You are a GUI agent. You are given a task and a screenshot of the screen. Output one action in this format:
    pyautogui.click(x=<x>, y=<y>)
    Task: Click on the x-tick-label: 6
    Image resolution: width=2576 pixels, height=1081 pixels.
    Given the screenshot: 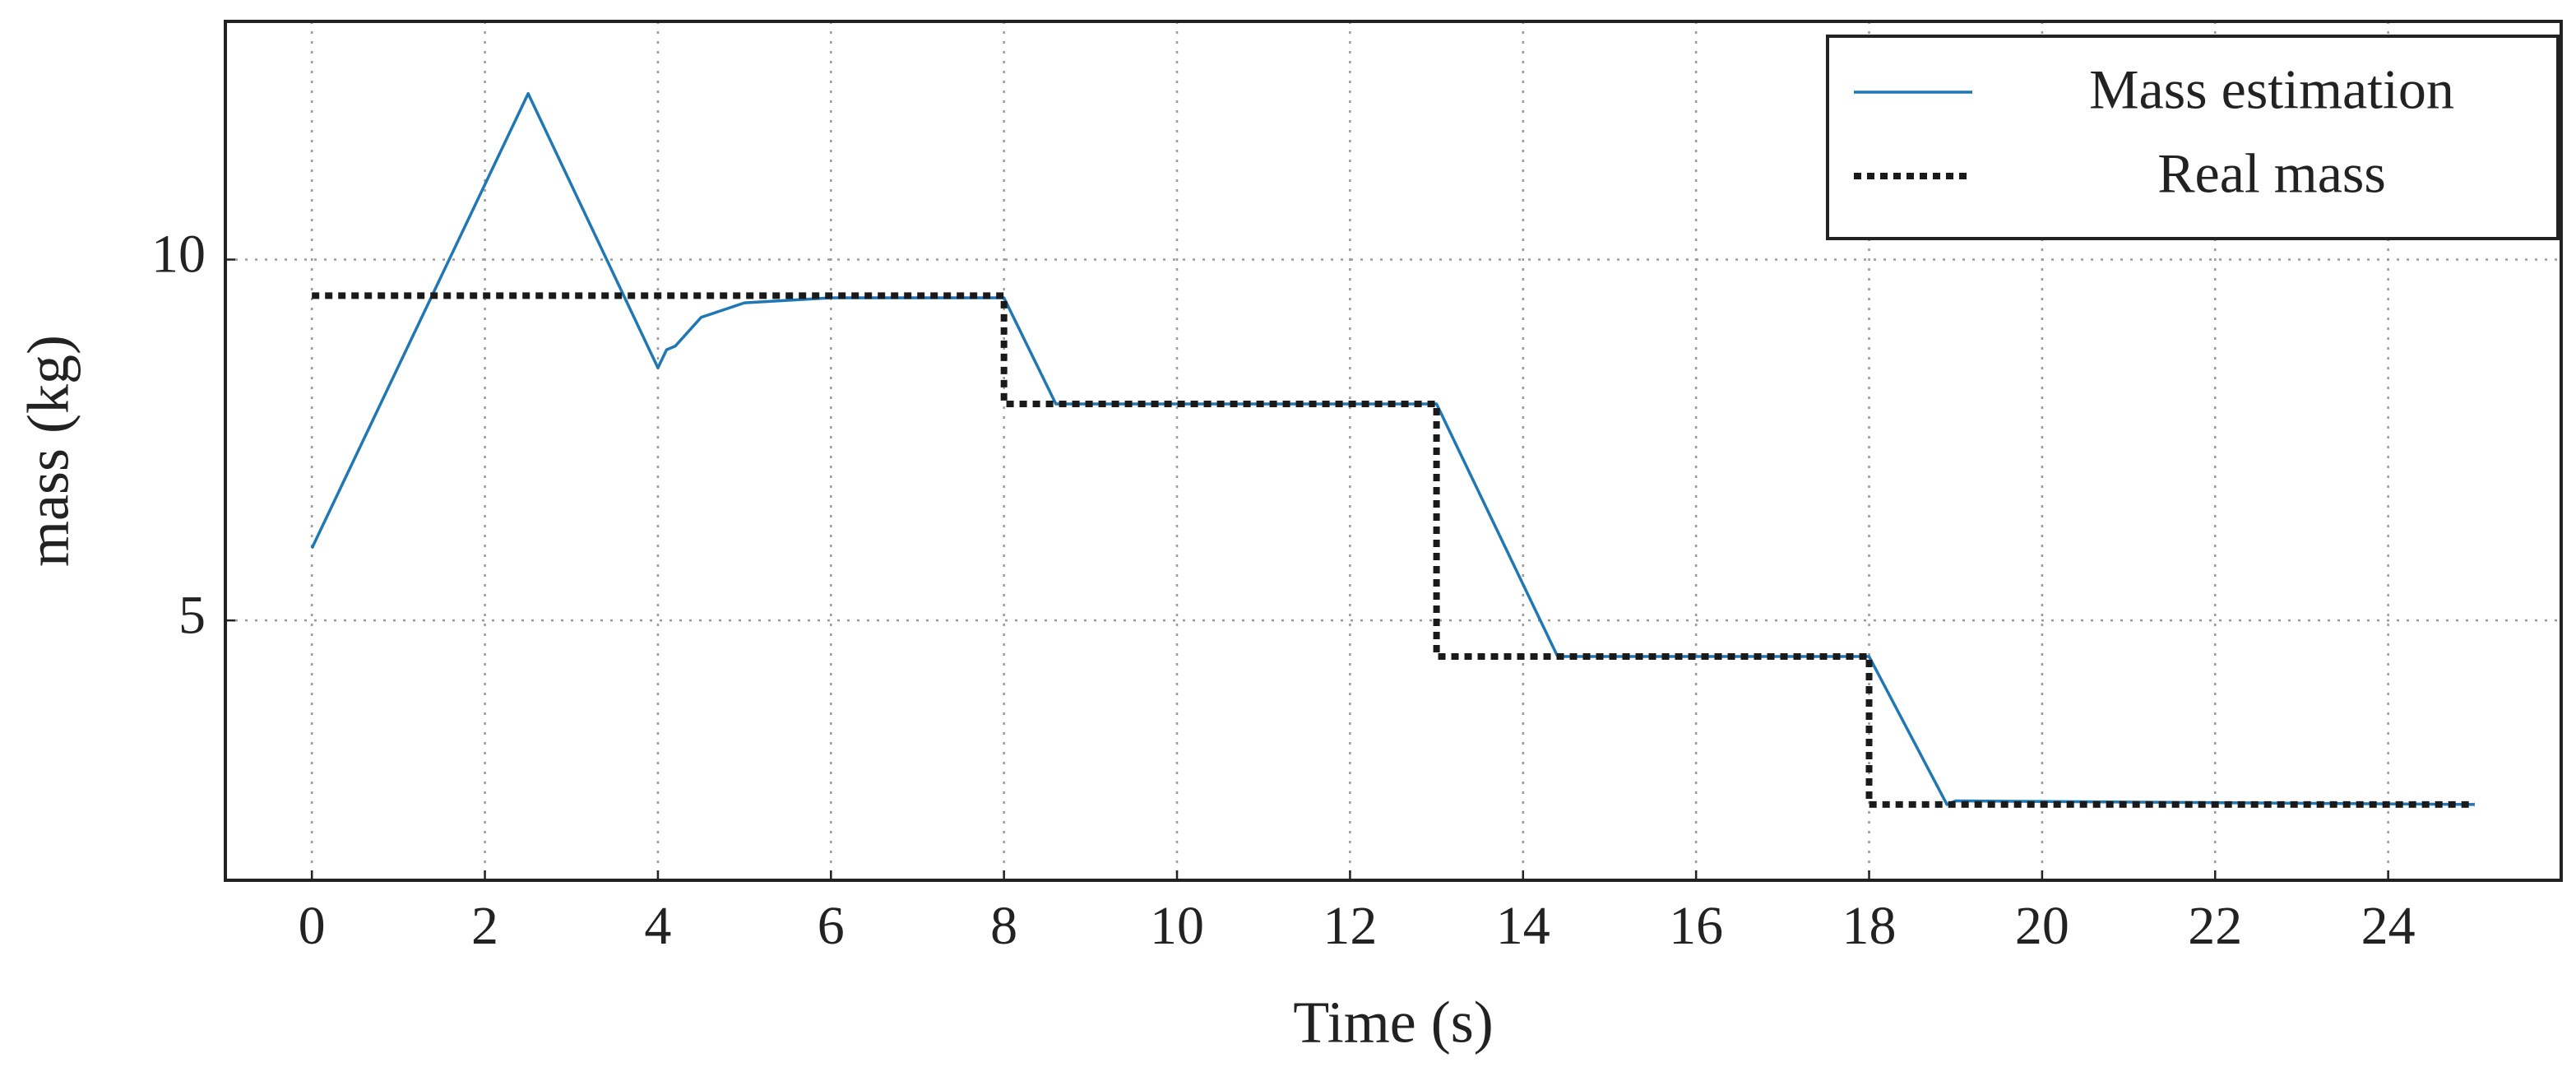 What is the action you would take?
    pyautogui.click(x=832, y=926)
    